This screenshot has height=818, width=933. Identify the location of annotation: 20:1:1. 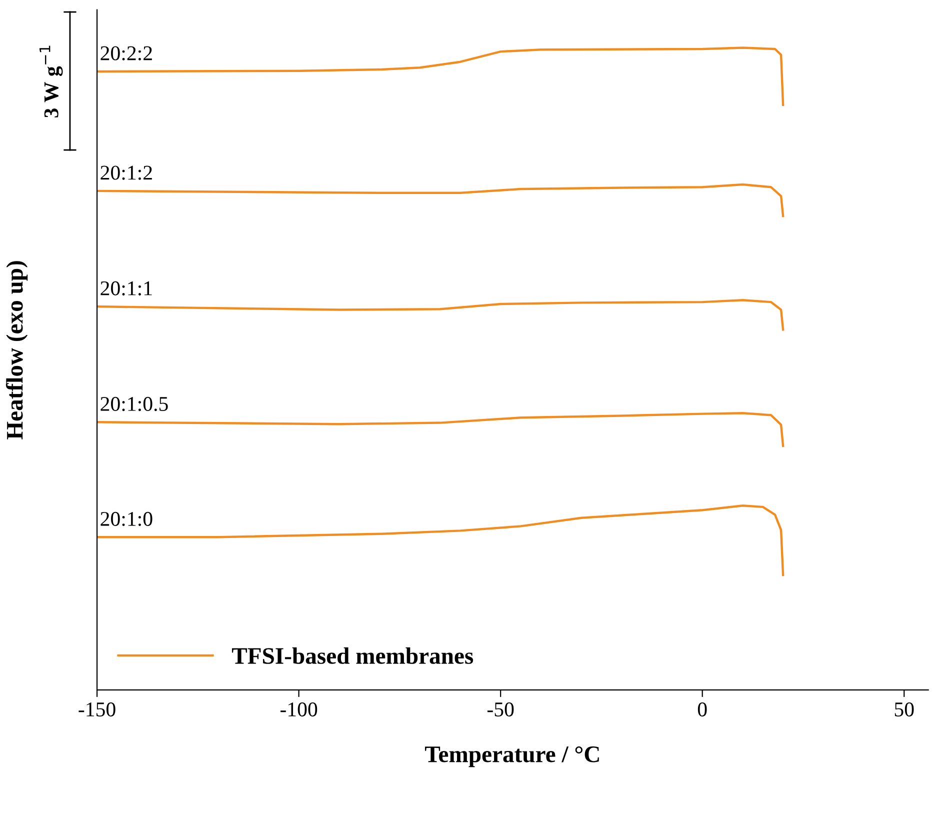
(126, 288).